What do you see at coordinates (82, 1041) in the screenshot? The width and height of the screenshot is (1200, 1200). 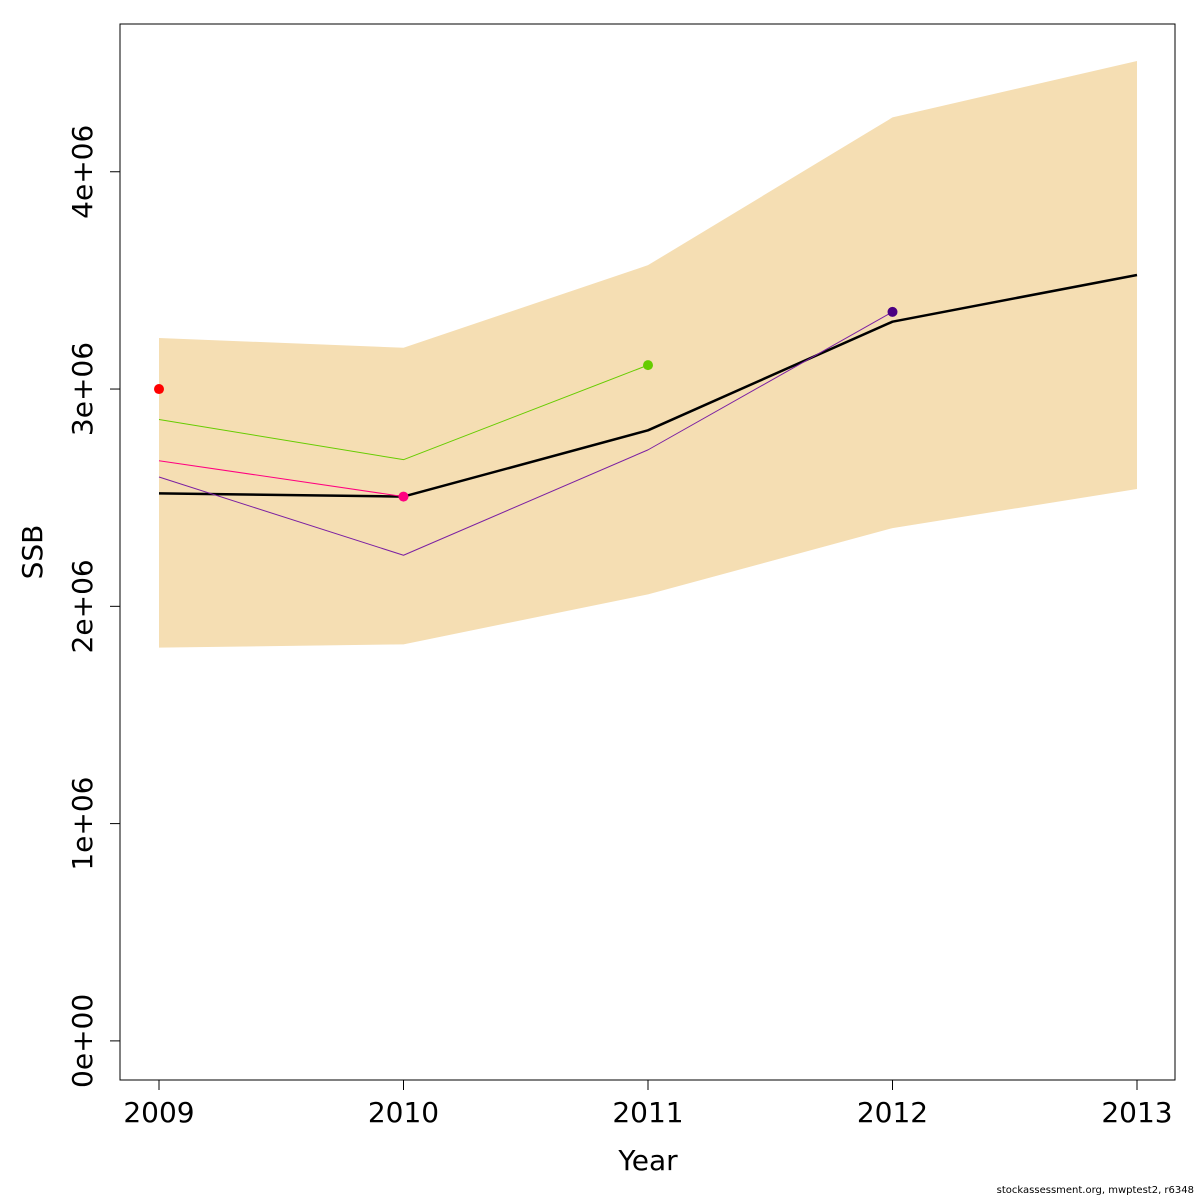 I see `y-tick-label: 0e+00` at bounding box center [82, 1041].